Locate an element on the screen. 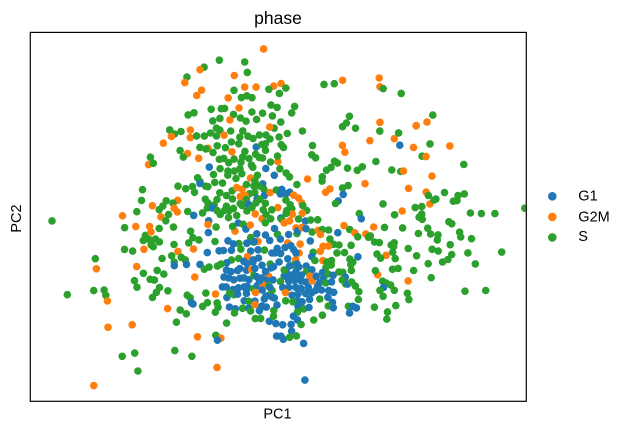  svg-text: phase is located at coordinates (278, 18).